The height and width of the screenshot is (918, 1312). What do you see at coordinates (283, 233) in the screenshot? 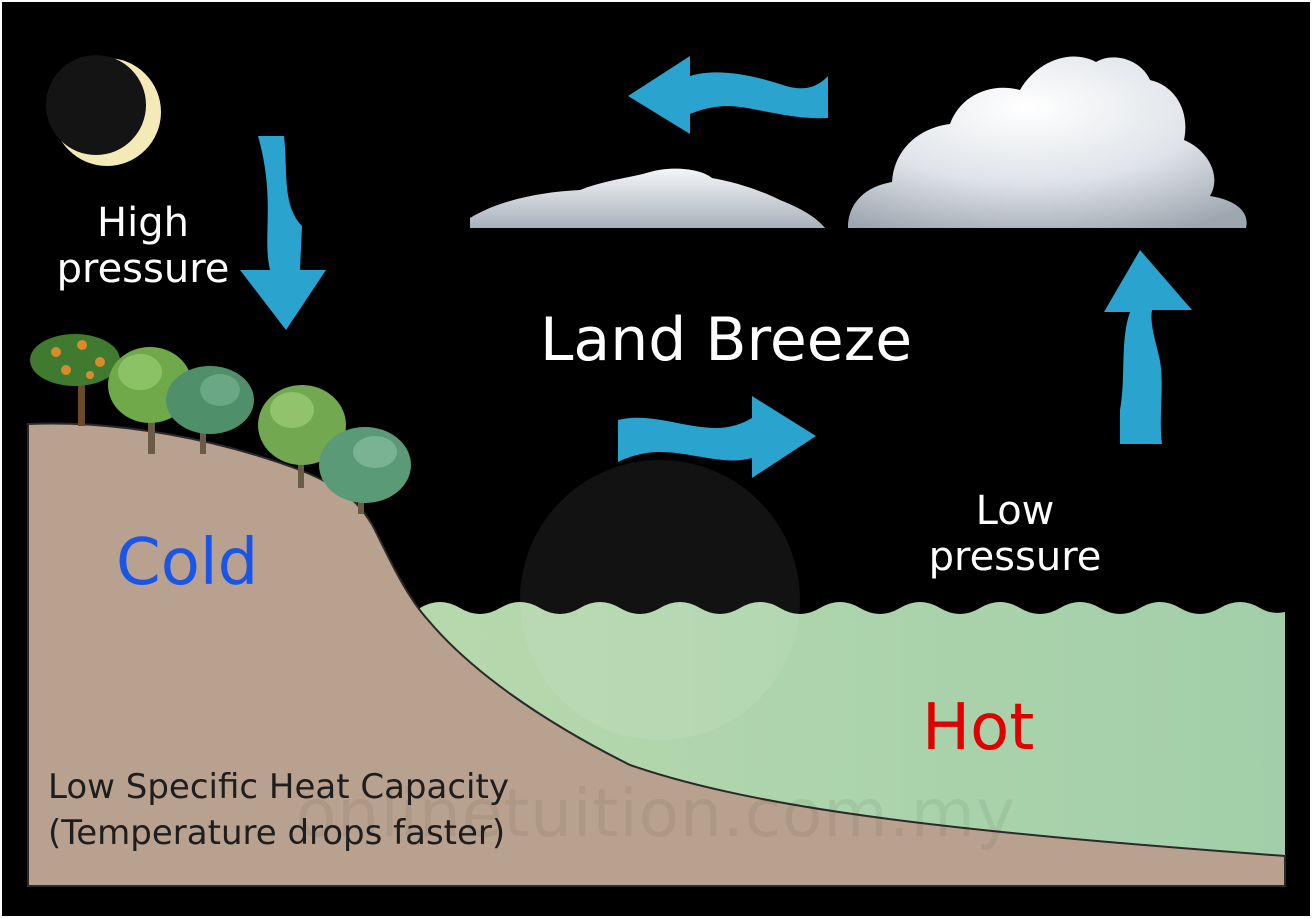
I see `arrow-down-icon` at bounding box center [283, 233].